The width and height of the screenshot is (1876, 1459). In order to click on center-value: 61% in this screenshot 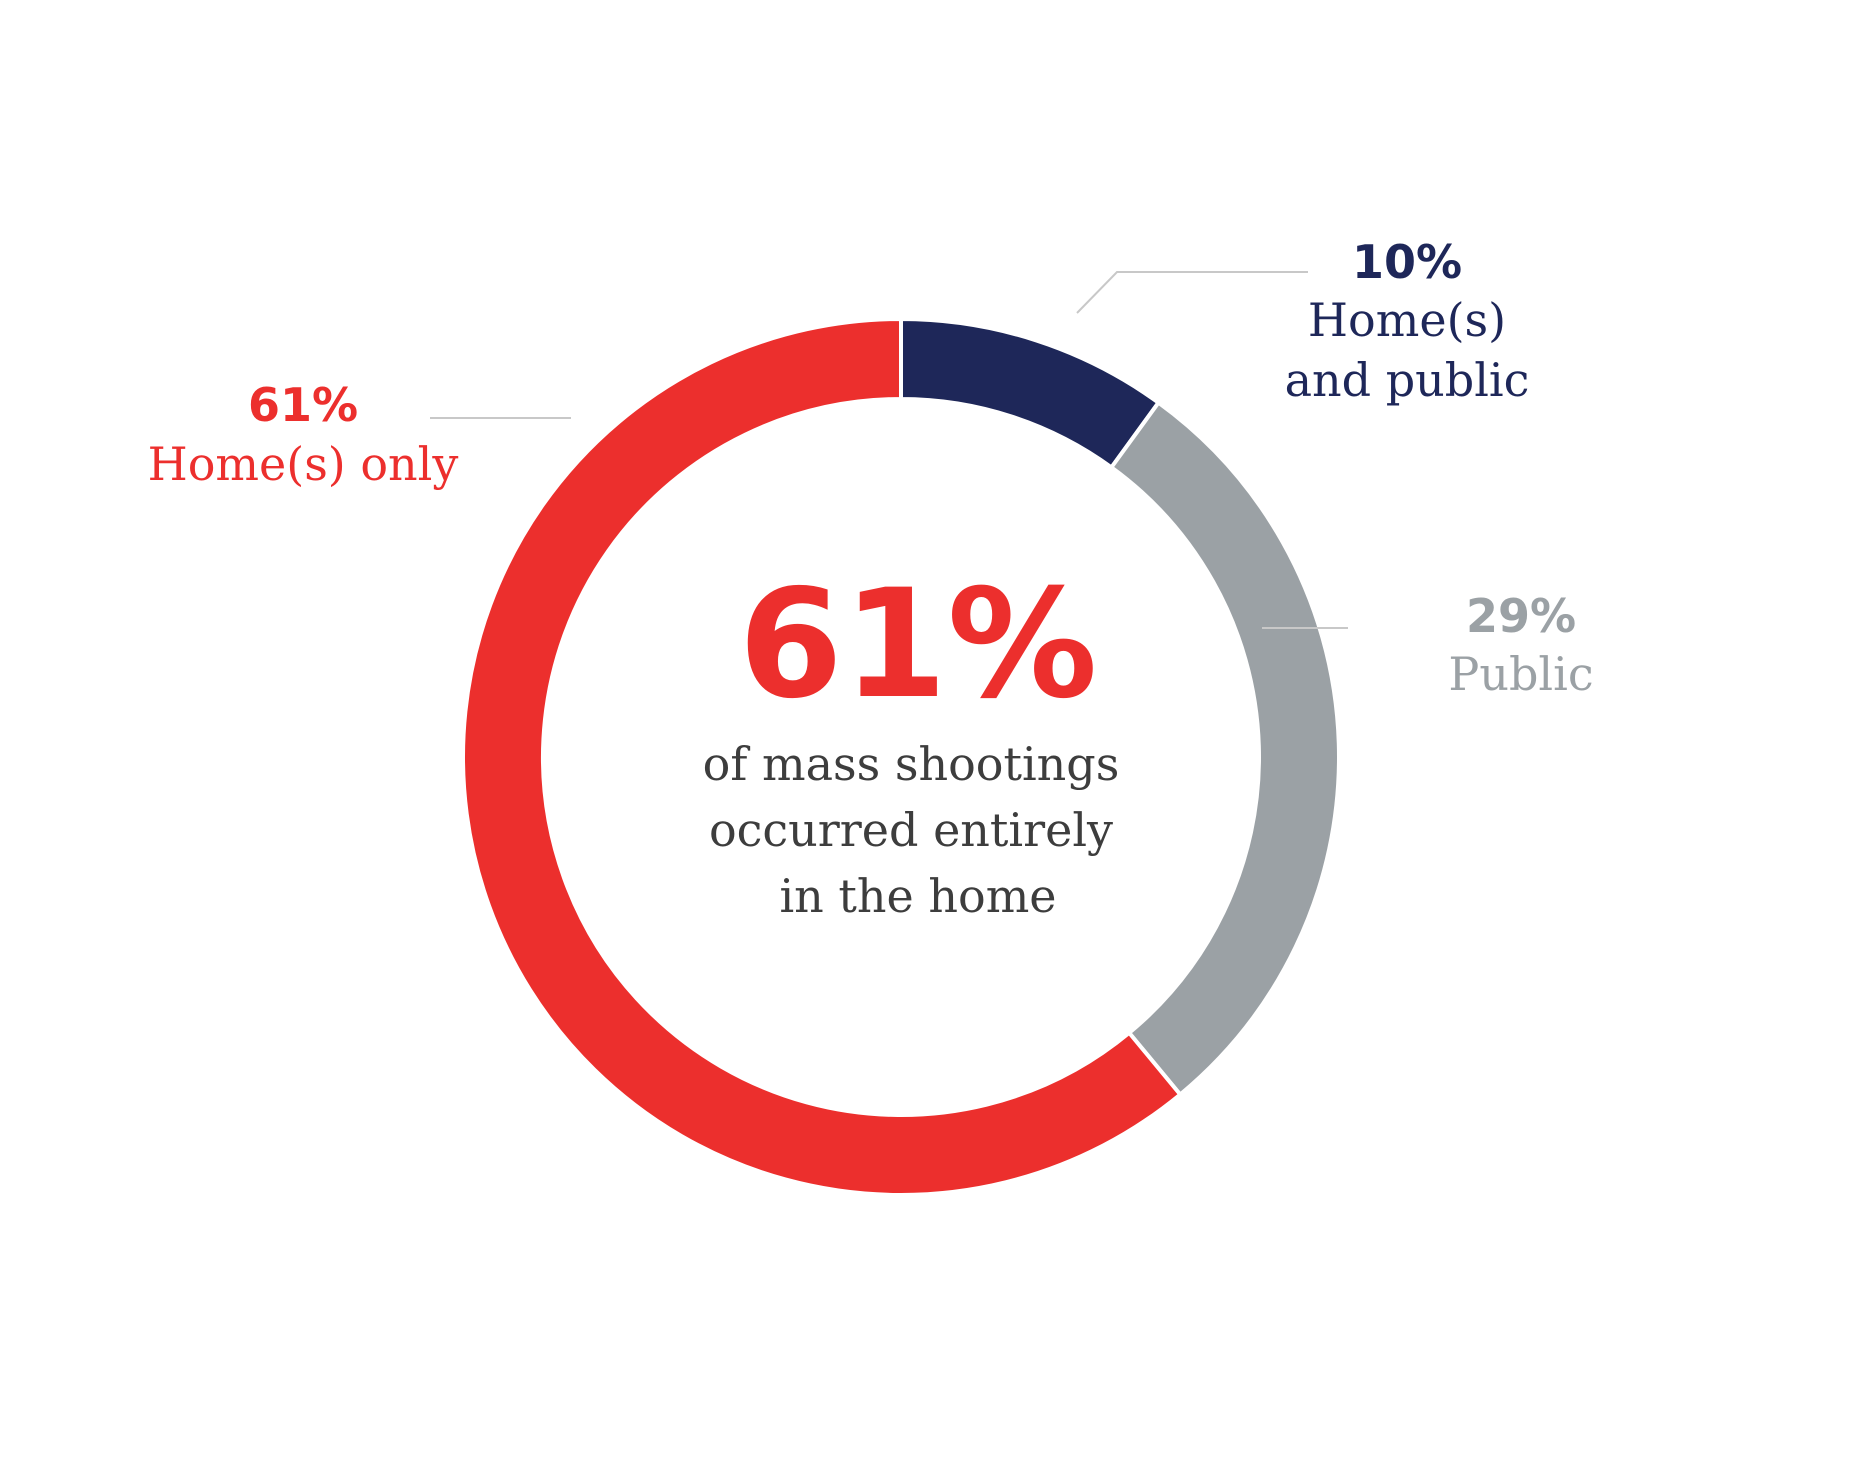, I will do `click(917, 645)`.